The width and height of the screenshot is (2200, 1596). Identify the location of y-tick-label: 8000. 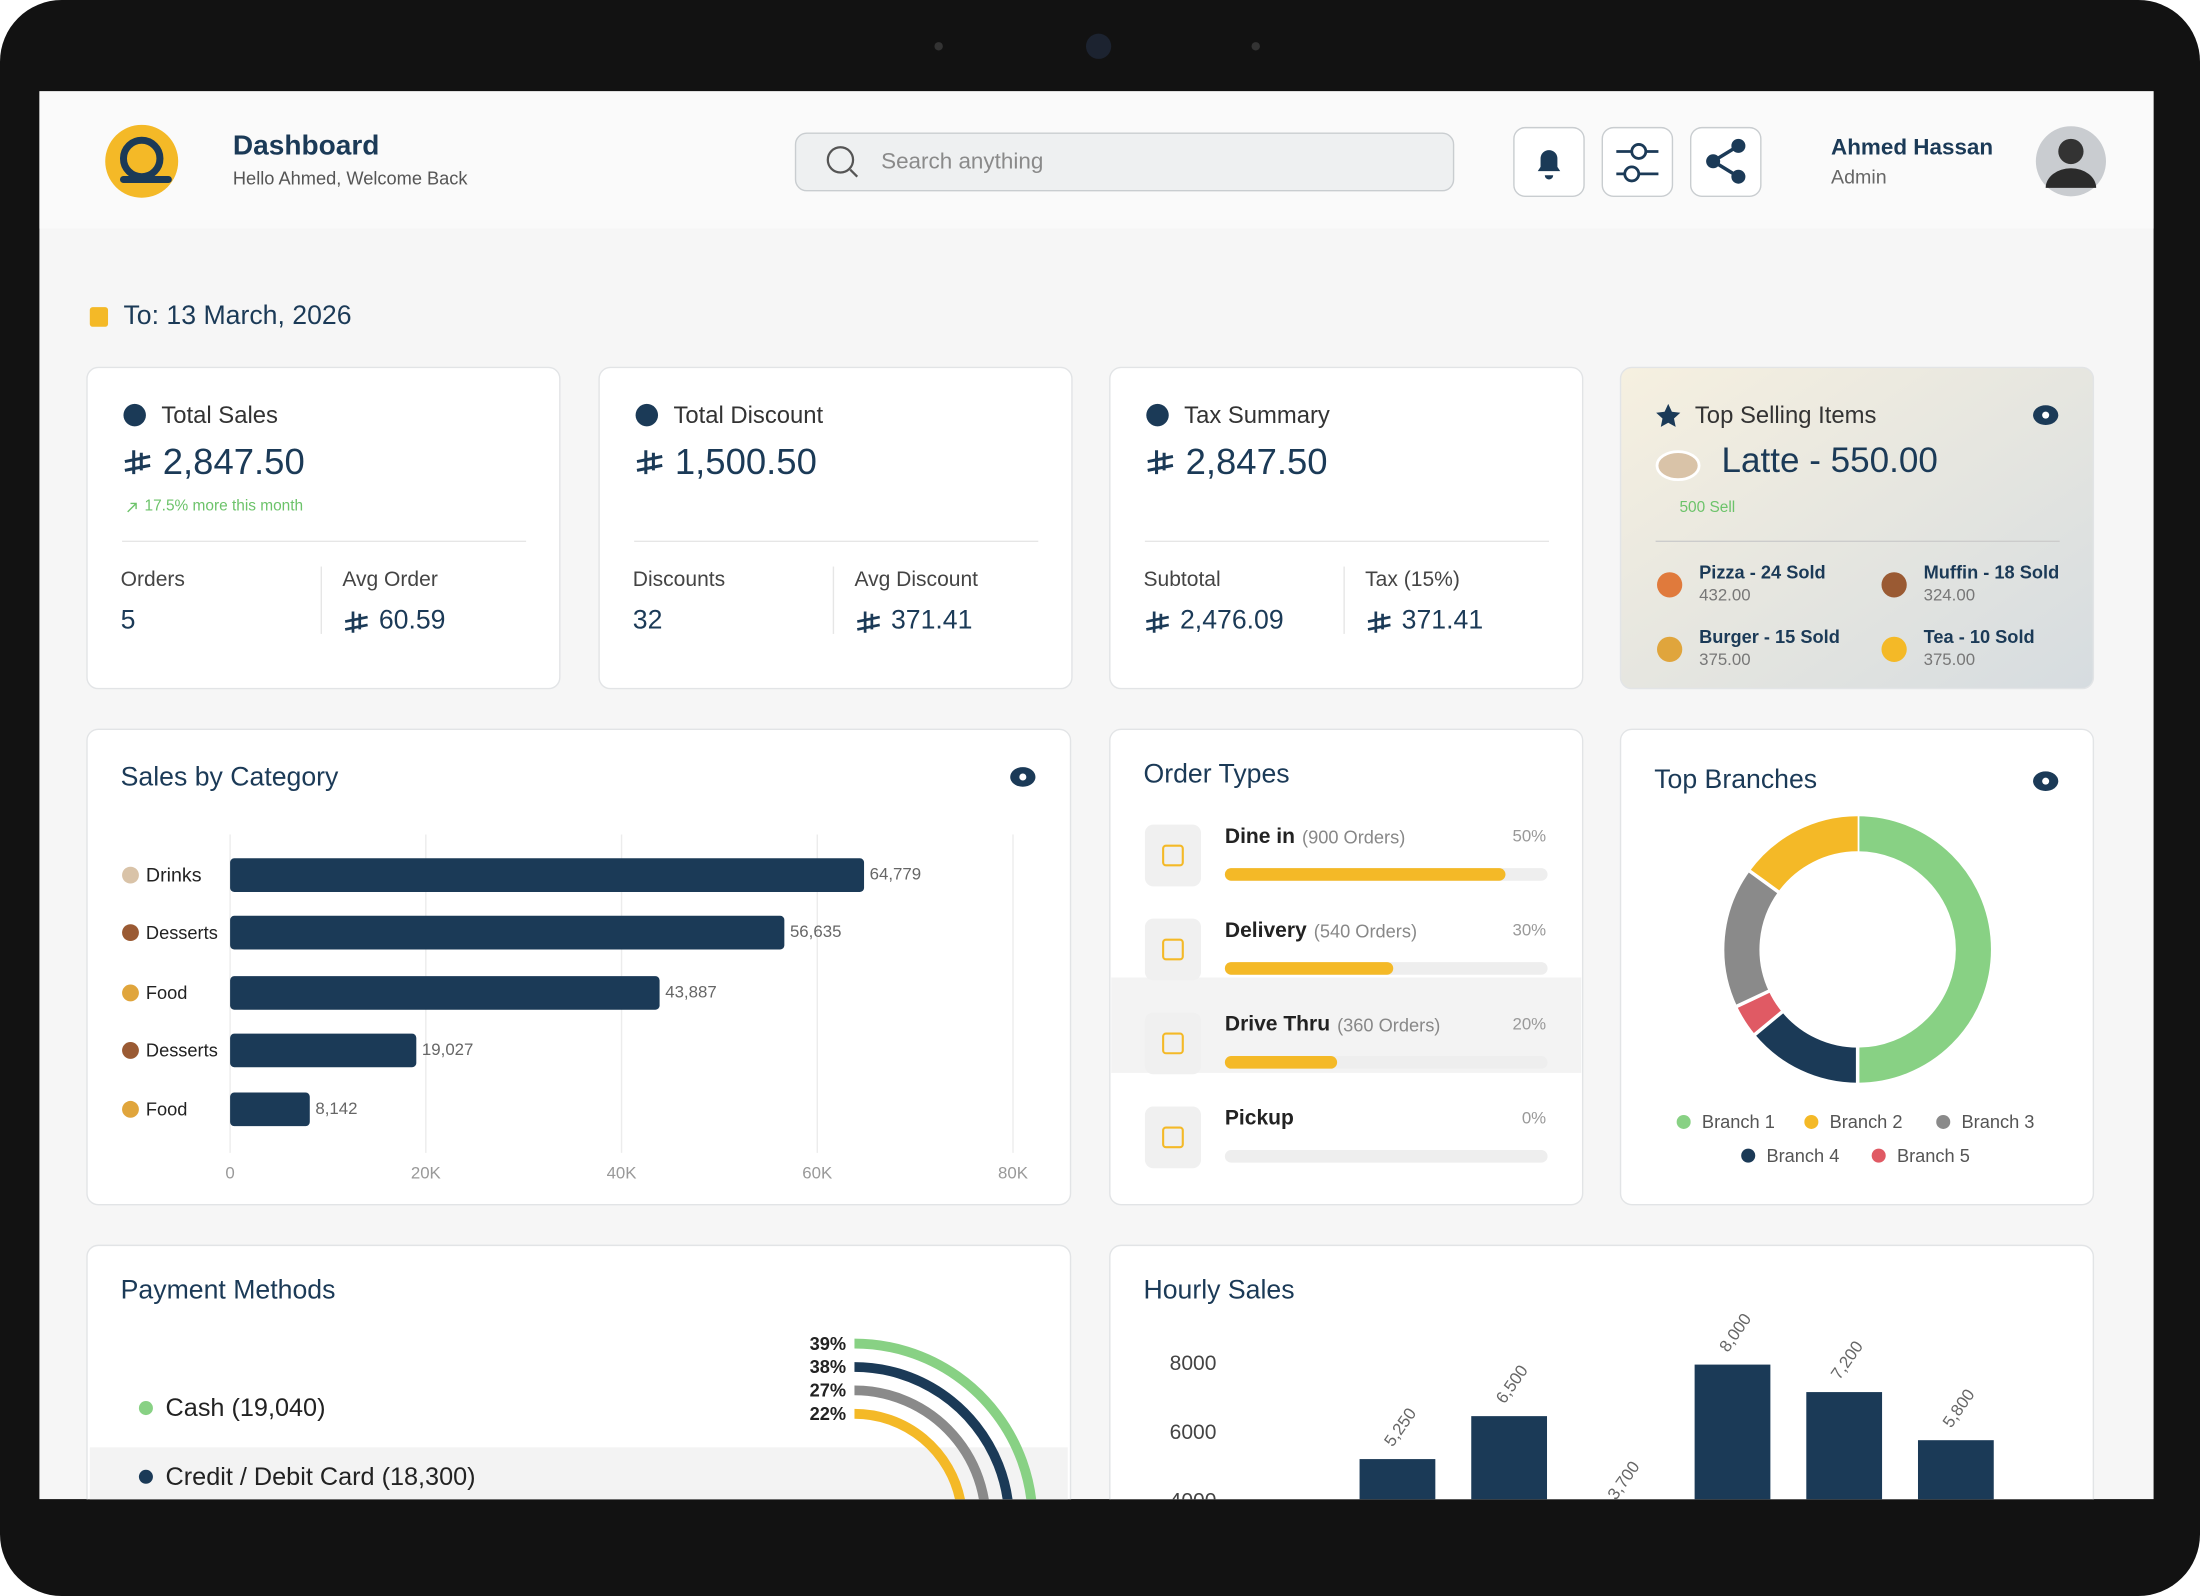
(1193, 1363).